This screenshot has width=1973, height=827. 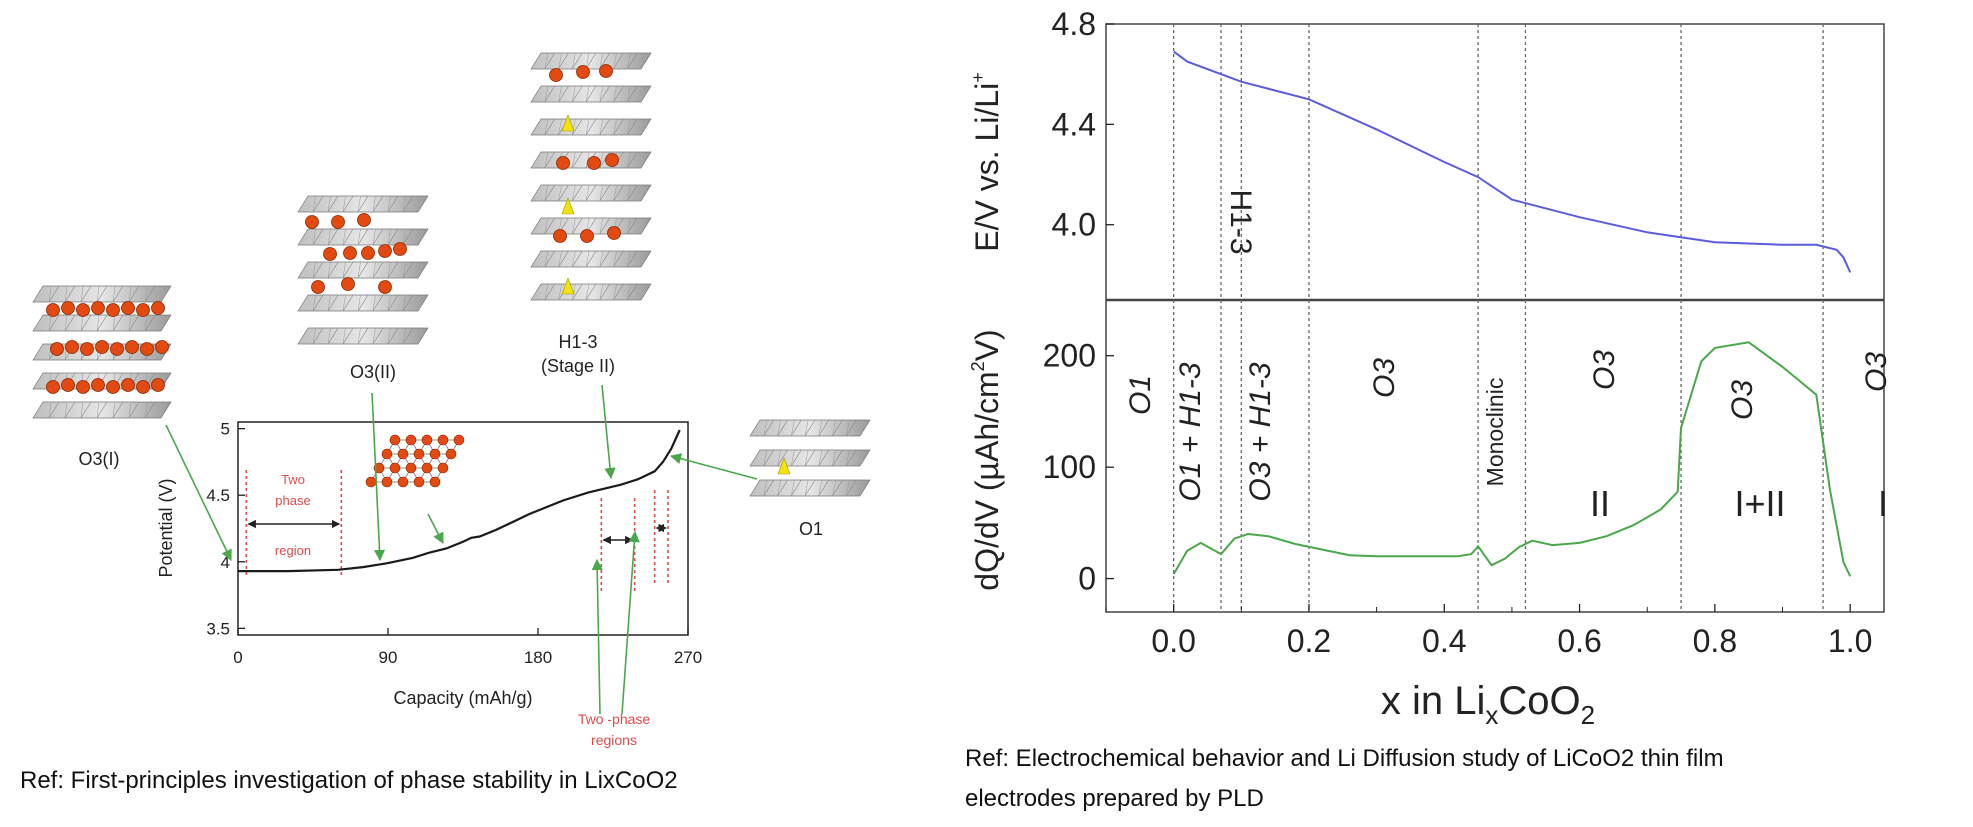 What do you see at coordinates (987, 167) in the screenshot?
I see `potential-ylabel-main: E/V vs. Li/Li` at bounding box center [987, 167].